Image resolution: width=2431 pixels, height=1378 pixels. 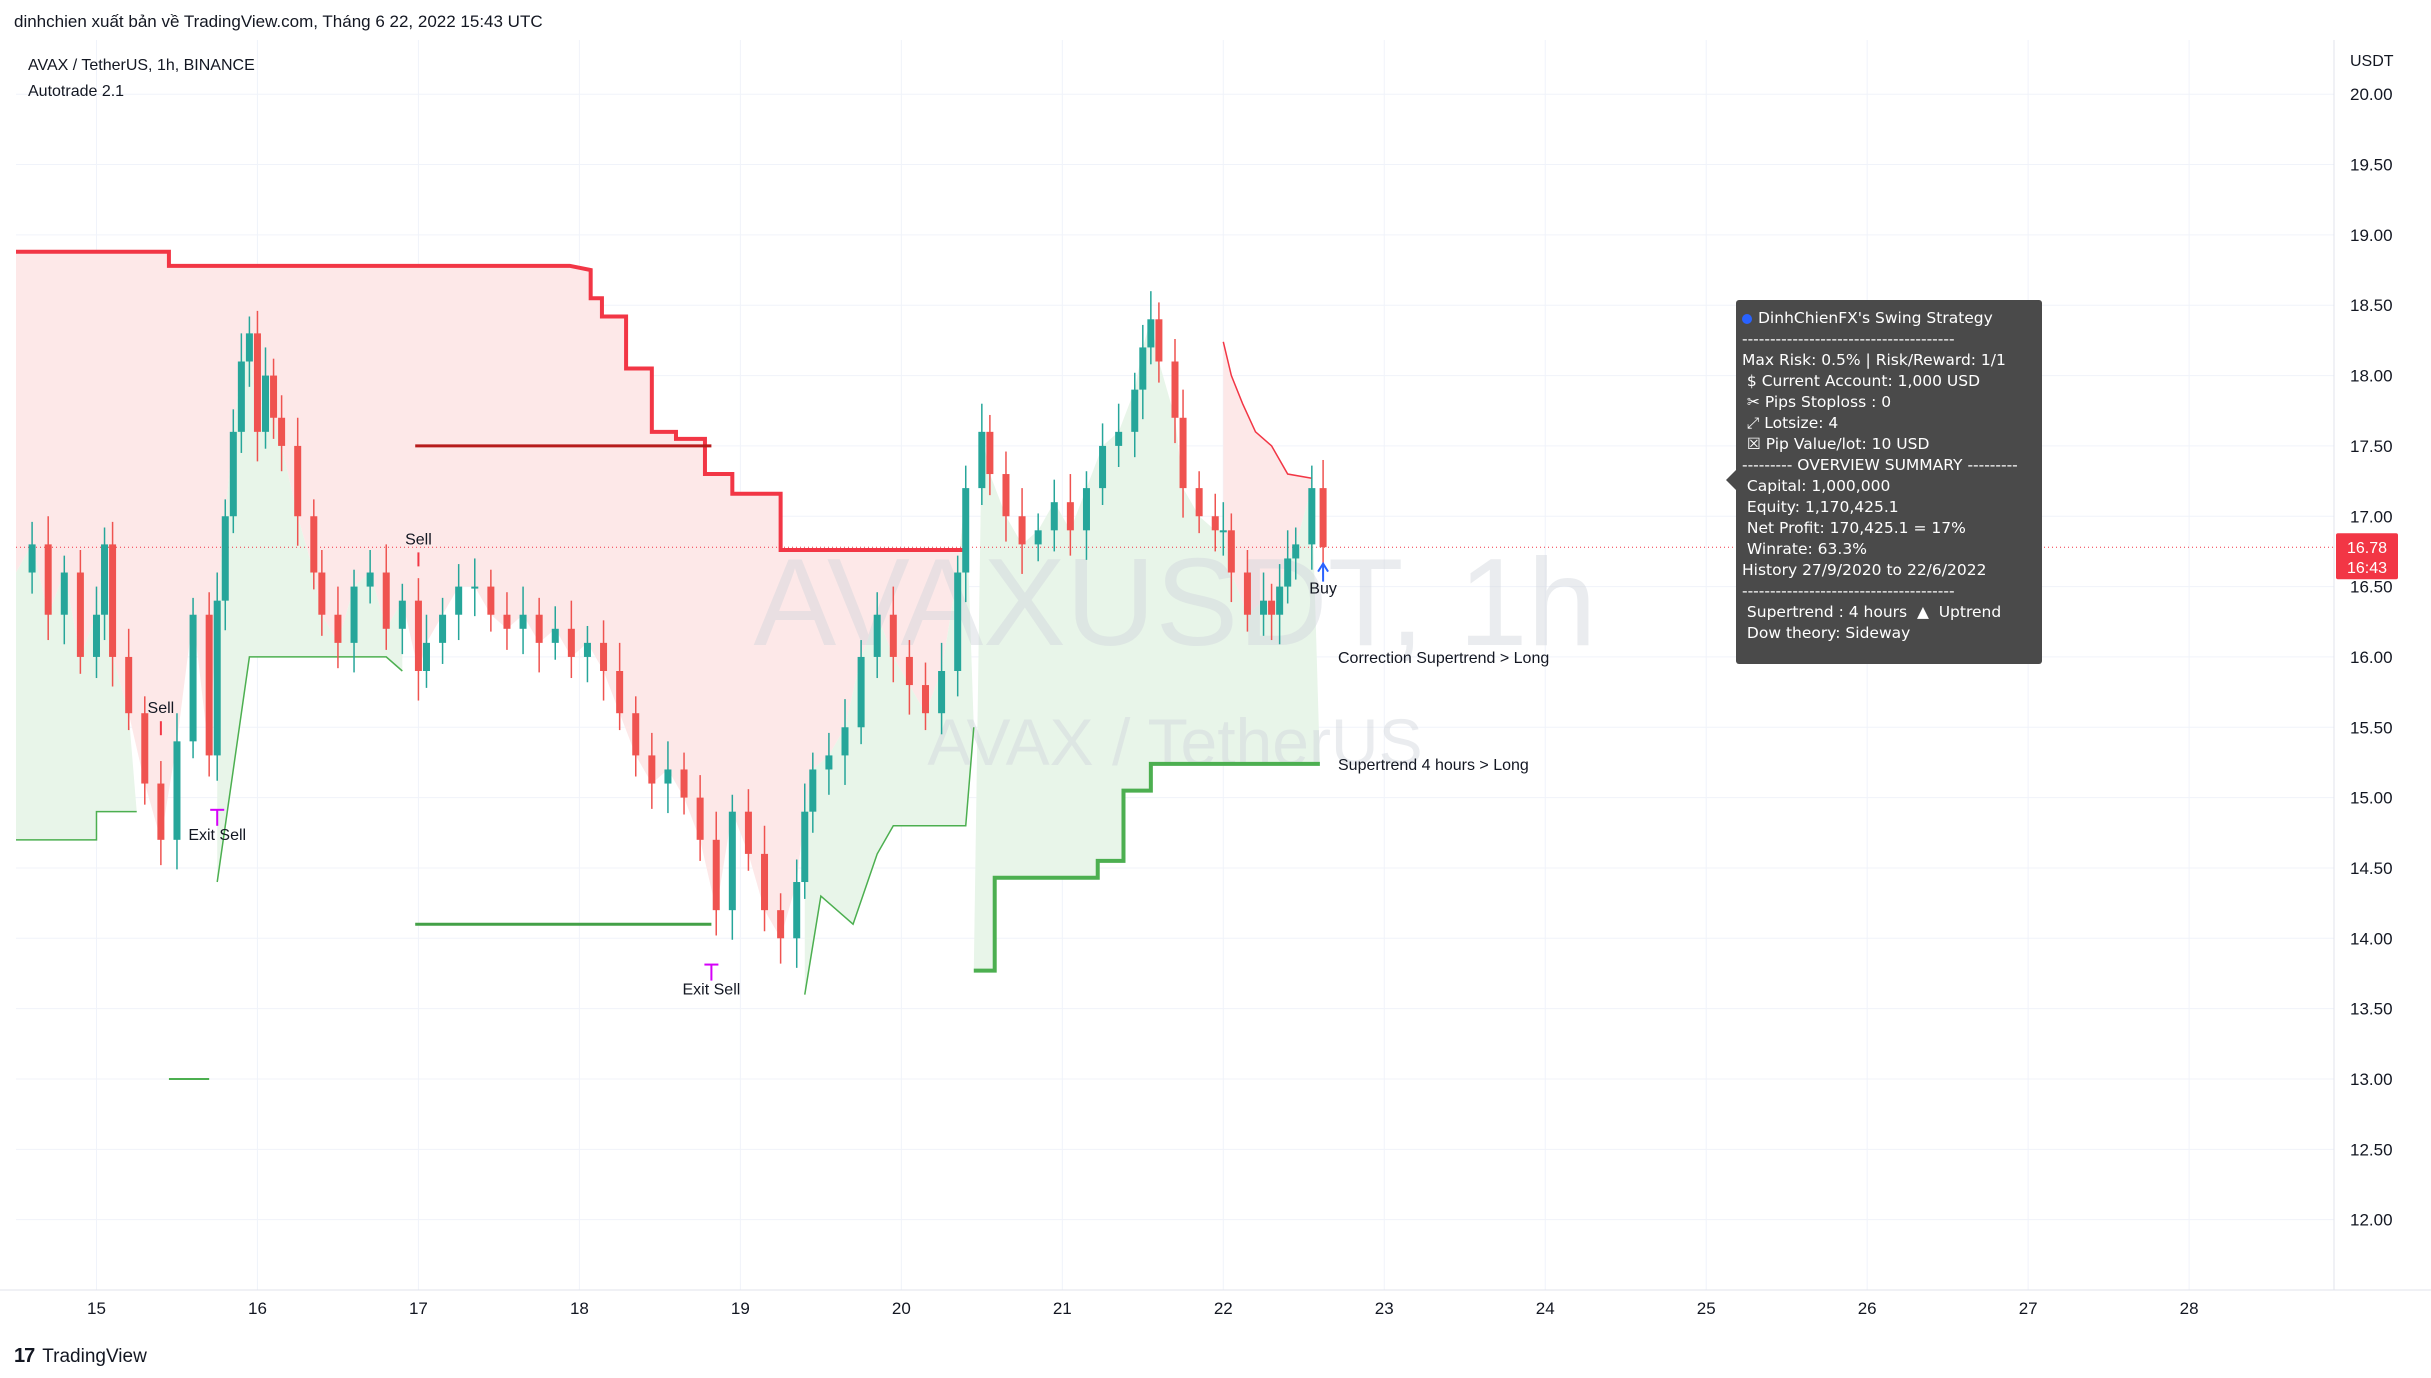 What do you see at coordinates (1731, 480) in the screenshot?
I see `panel-pointer` at bounding box center [1731, 480].